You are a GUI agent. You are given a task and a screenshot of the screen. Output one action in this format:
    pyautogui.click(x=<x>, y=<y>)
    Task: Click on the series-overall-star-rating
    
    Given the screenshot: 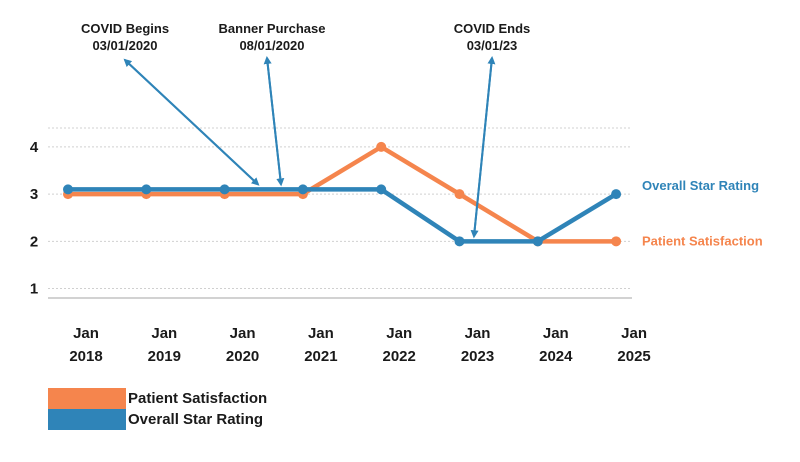 What is the action you would take?
    pyautogui.click(x=342, y=215)
    